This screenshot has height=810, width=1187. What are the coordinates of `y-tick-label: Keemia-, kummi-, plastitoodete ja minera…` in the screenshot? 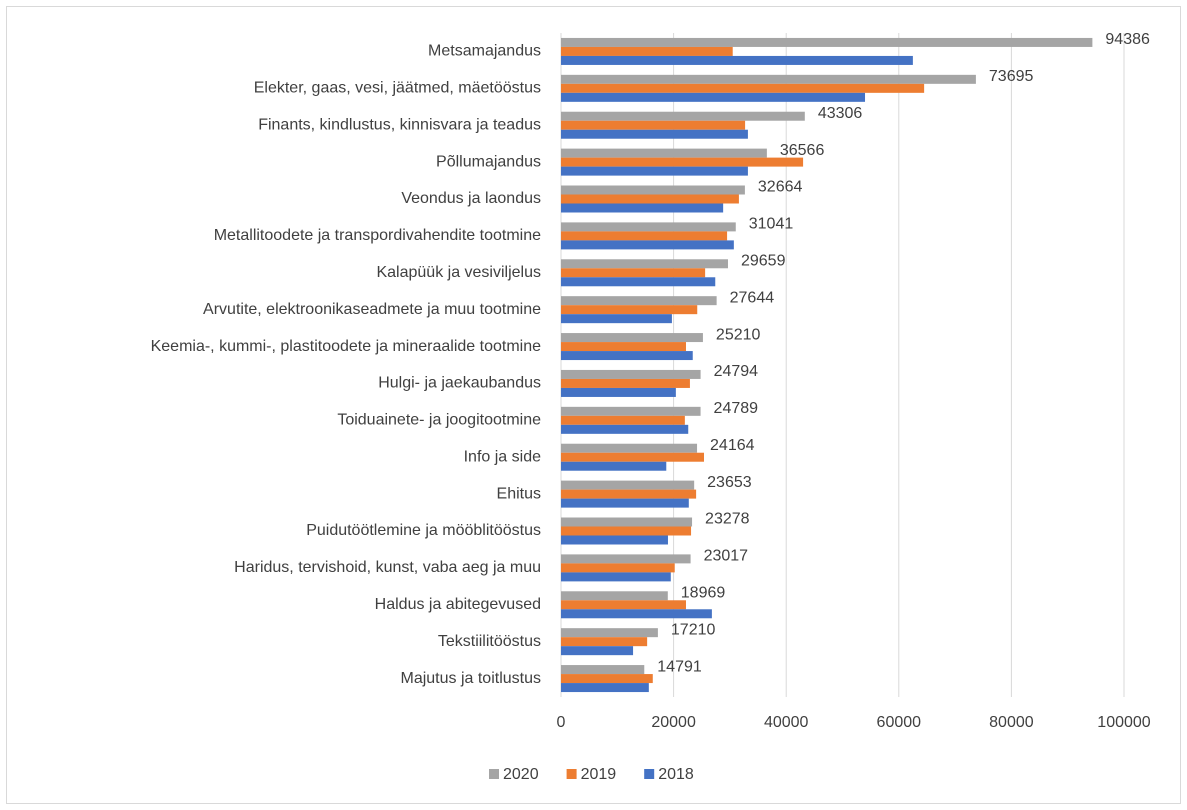 It's located at (346, 346).